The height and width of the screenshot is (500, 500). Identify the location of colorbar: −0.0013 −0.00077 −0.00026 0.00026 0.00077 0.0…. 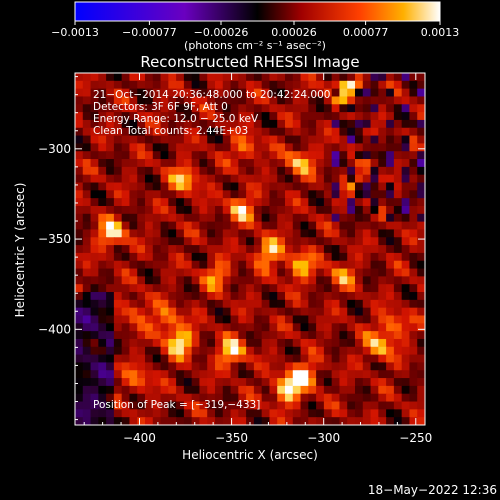
(255, 26).